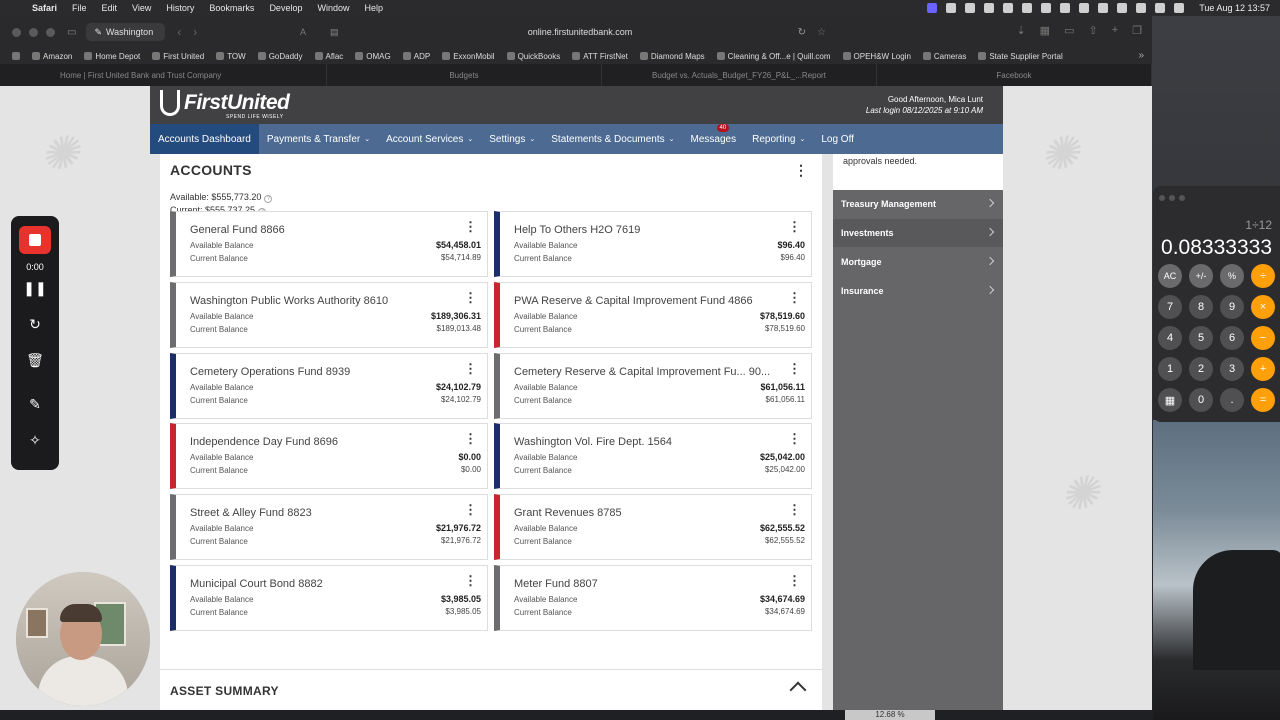 This screenshot has height=720, width=1280. I want to click on menu-bookmarks: Bookmarks, so click(232, 8).